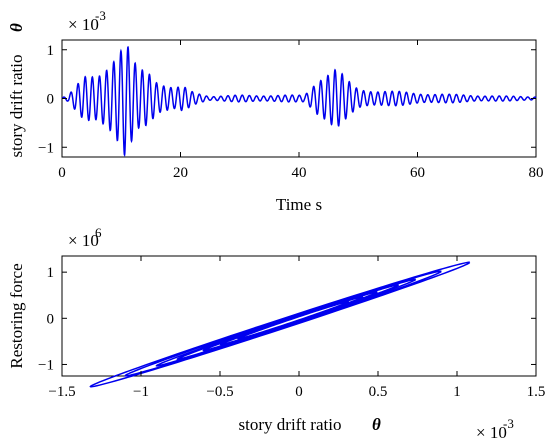 Image resolution: width=550 pixels, height=443 pixels. What do you see at coordinates (536, 392) in the screenshot?
I see `bottom-xtick-label: 1.5` at bounding box center [536, 392].